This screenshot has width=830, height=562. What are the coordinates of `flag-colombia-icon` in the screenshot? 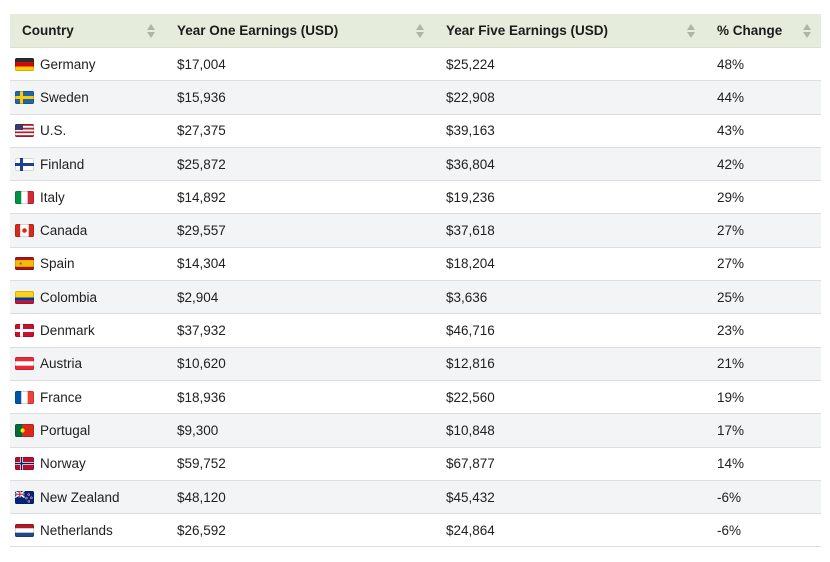 It's located at (24, 297).